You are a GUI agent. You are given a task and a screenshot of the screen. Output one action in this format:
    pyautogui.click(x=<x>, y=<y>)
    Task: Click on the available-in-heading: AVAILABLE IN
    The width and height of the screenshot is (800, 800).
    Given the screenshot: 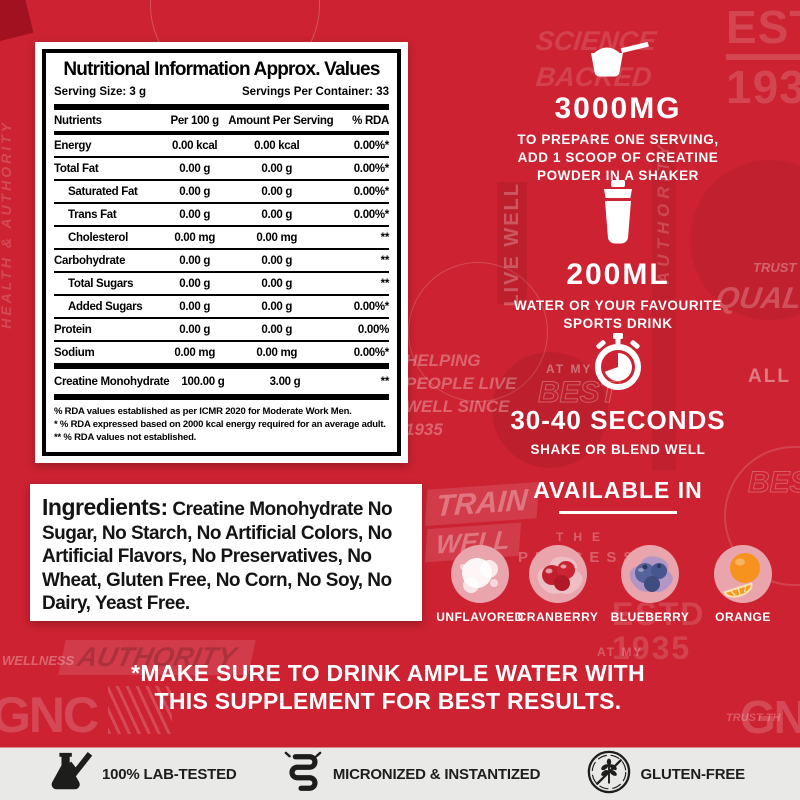 What is the action you would take?
    pyautogui.click(x=618, y=490)
    